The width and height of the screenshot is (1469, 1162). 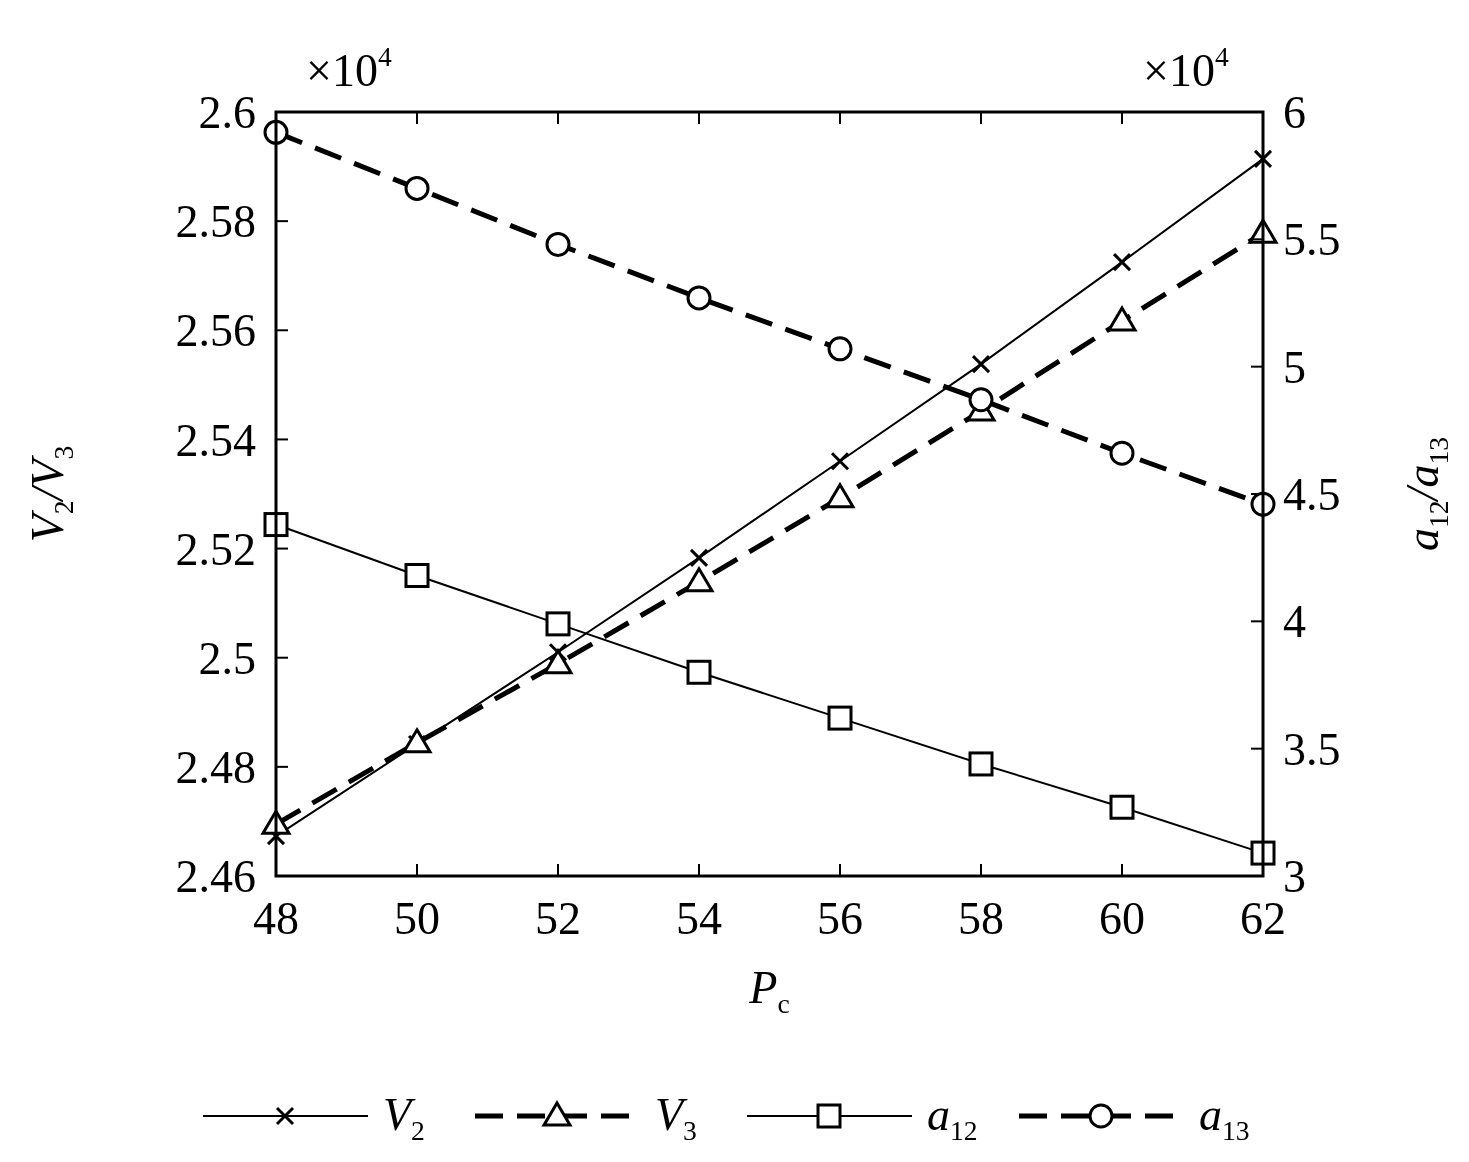 I want to click on x-tick-label: 62, so click(x=1263, y=918).